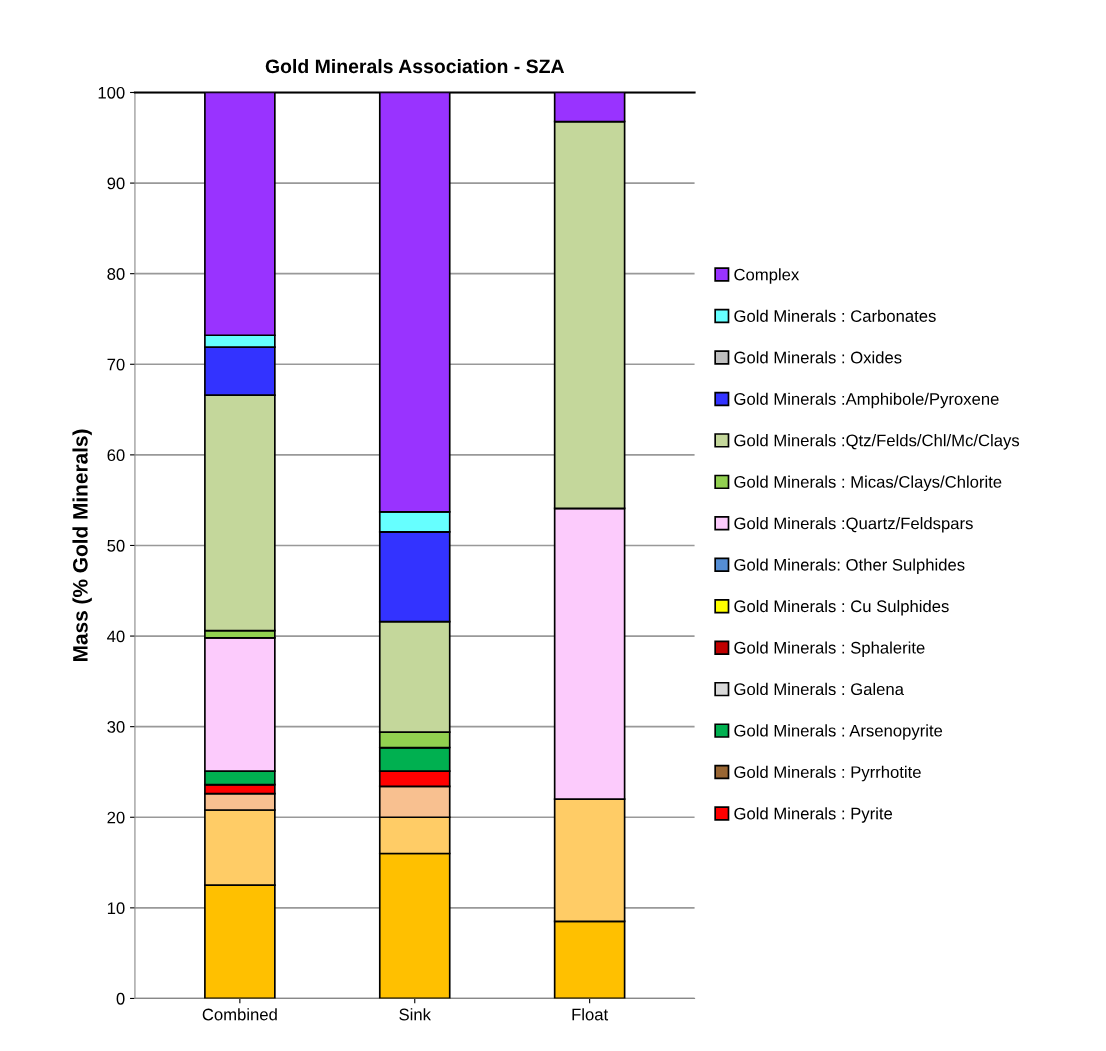 This screenshot has height=1051, width=1106. Describe the element at coordinates (116, 364) in the screenshot. I see `y-tick-label: 70` at that location.